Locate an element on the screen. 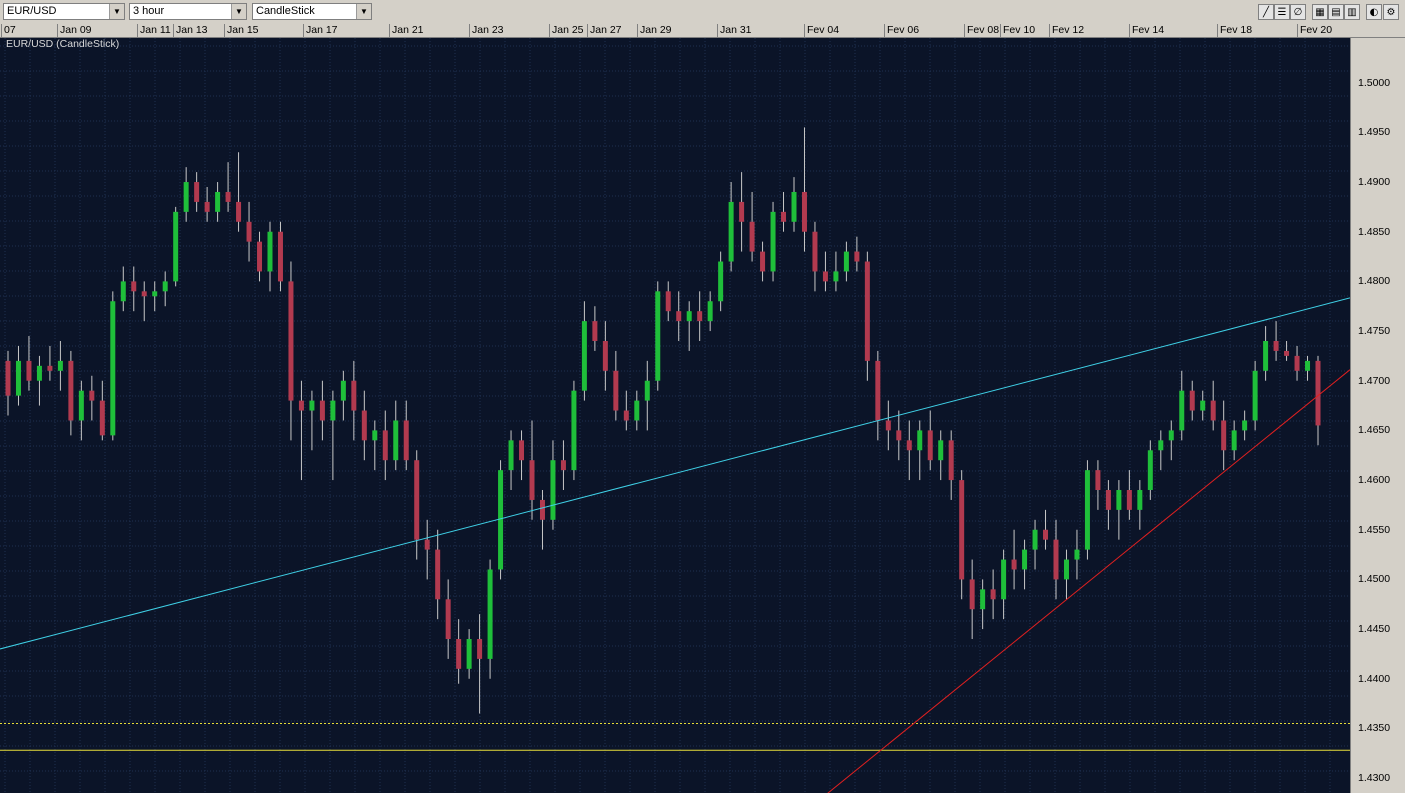 This screenshot has height=793, width=1405. date-tick-label: 07 is located at coordinates (10, 30).